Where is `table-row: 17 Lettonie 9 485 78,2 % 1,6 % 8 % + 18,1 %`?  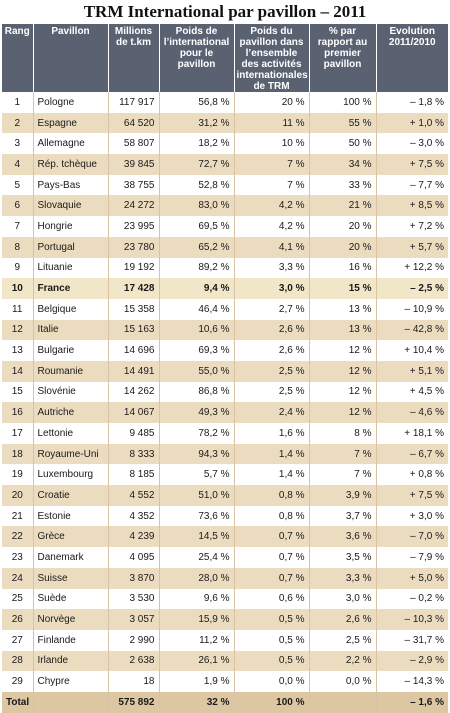
table-row: 17 Lettonie 9 485 78,2 % 1,6 % 8 % + 18,1 % is located at coordinates (225, 433).